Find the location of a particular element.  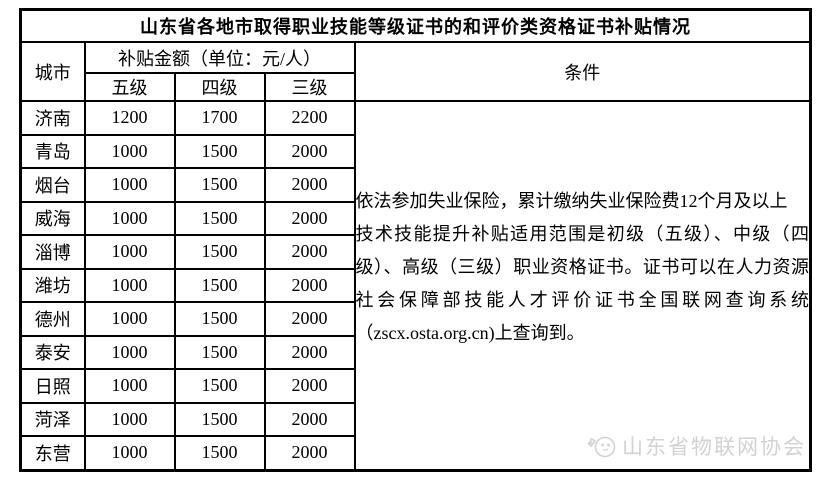

watermark: 山东省物联网协会 is located at coordinates (695, 446).